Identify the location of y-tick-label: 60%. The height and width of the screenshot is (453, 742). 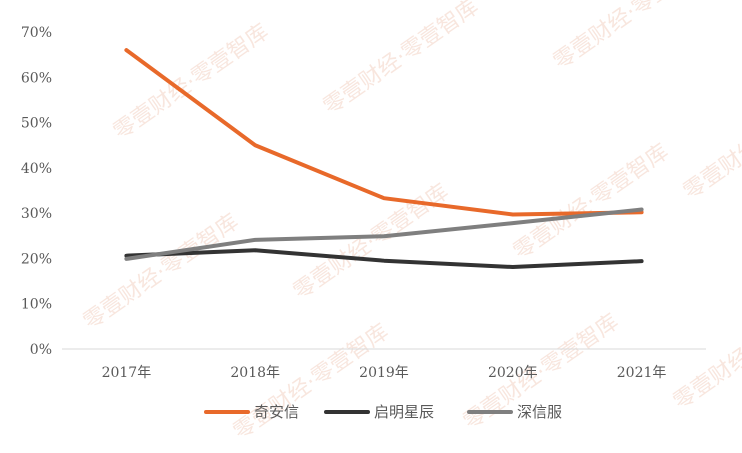
(36, 78).